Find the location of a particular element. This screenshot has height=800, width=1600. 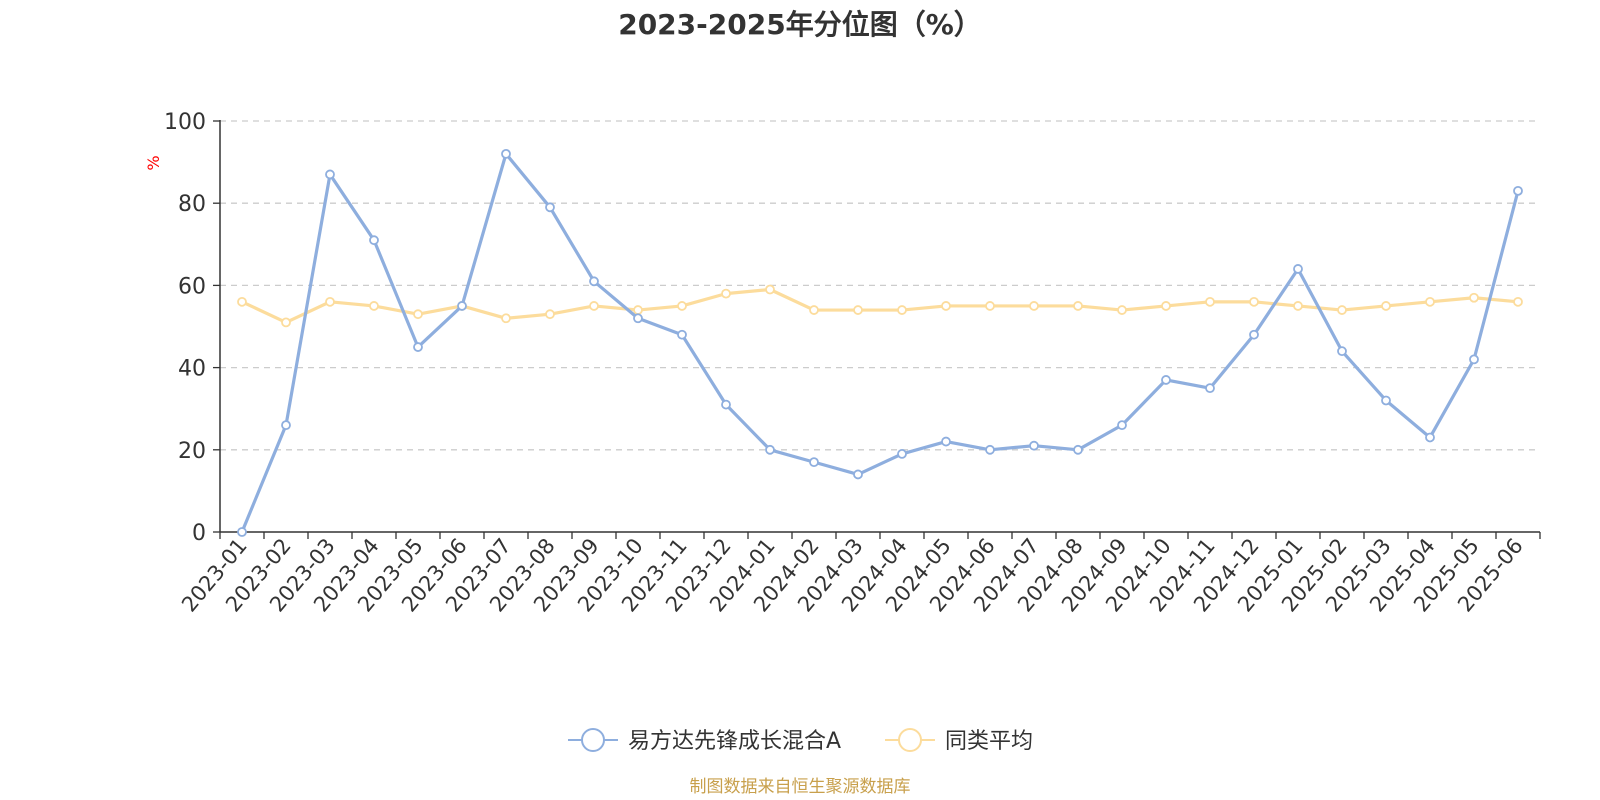

series-line is located at coordinates (880, 305).